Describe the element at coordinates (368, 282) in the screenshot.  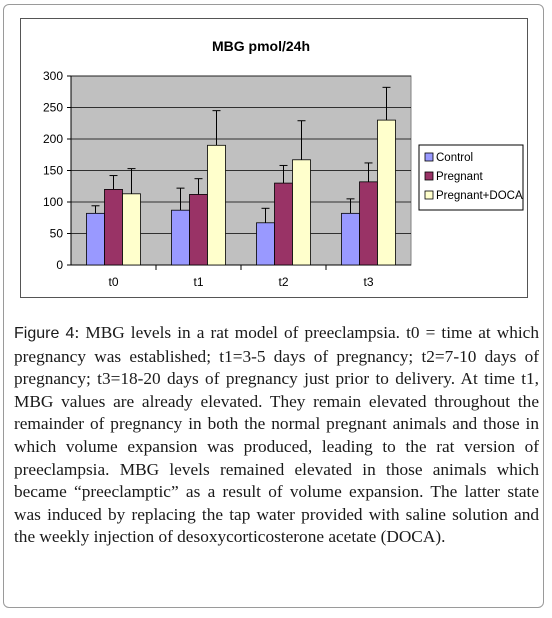
I see `x-tick-label: t3` at that location.